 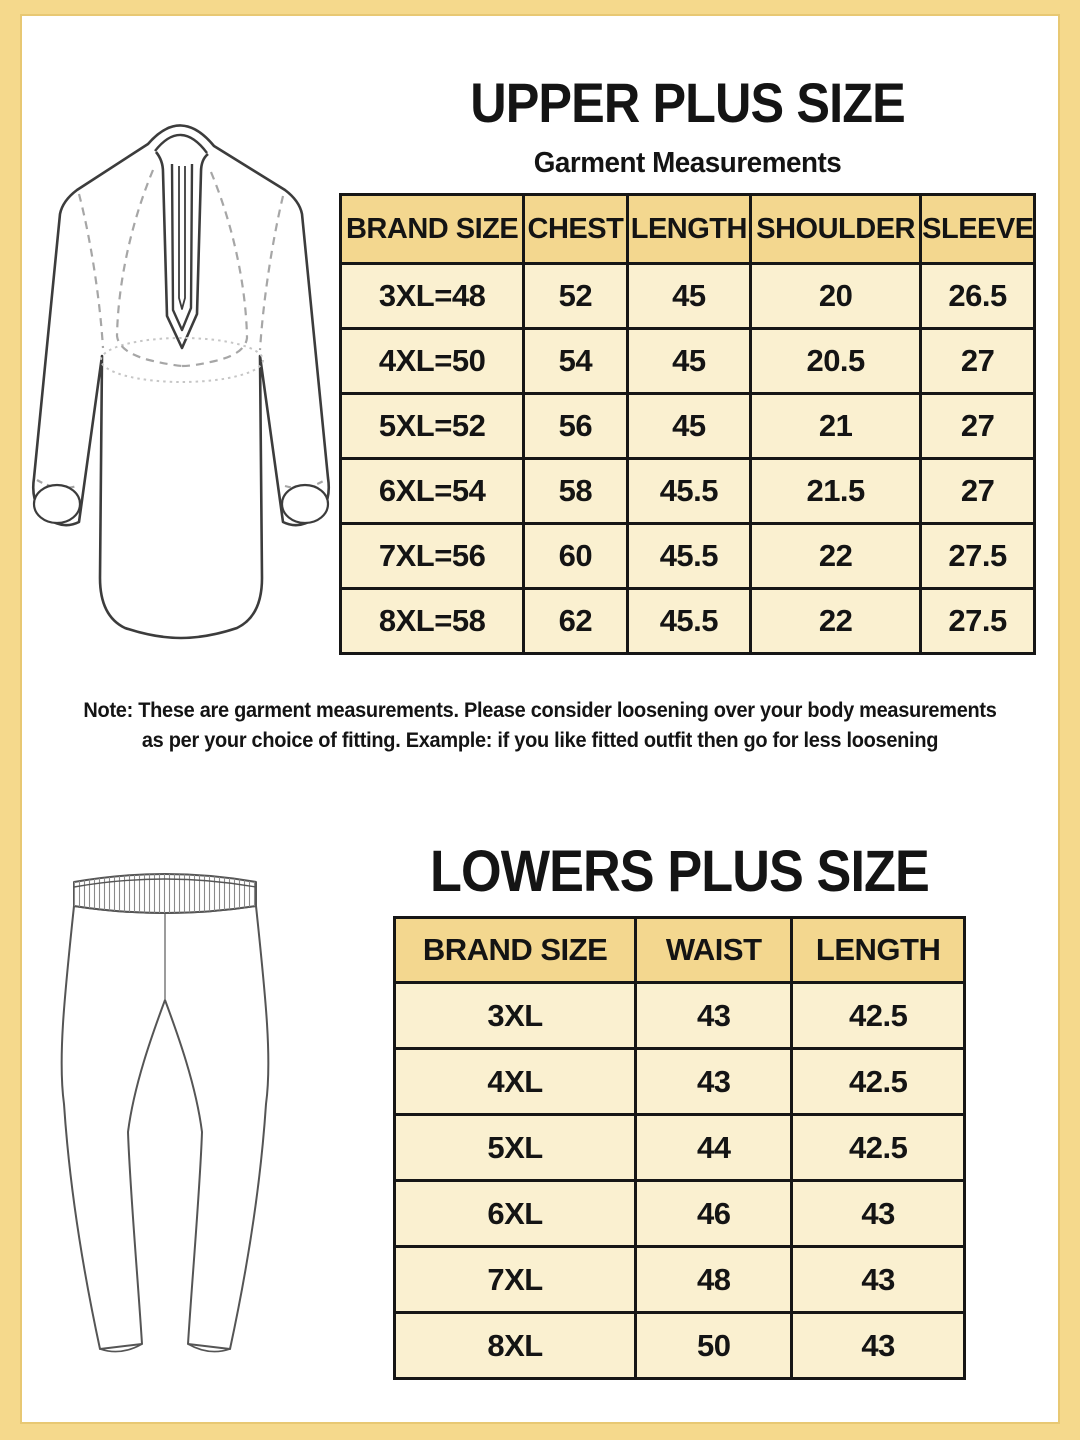 I want to click on column-header: SHOULDER, so click(x=836, y=229).